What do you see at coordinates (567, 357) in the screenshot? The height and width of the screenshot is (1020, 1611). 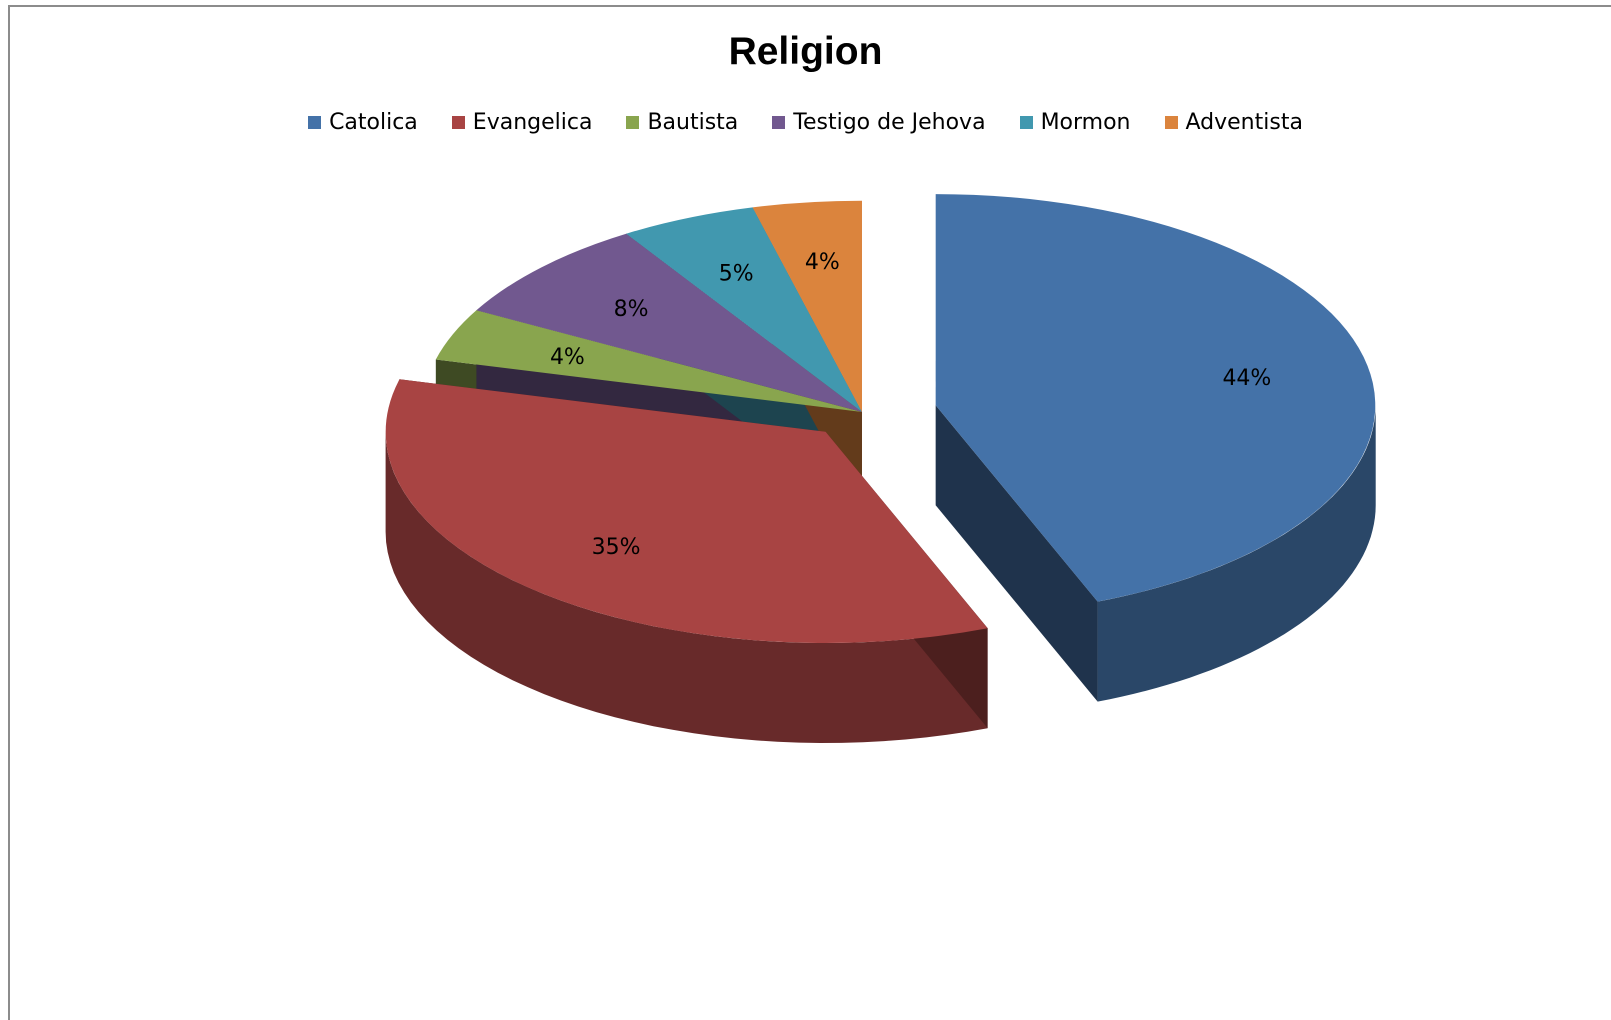 I see `data-label-bautista: 4%` at bounding box center [567, 357].